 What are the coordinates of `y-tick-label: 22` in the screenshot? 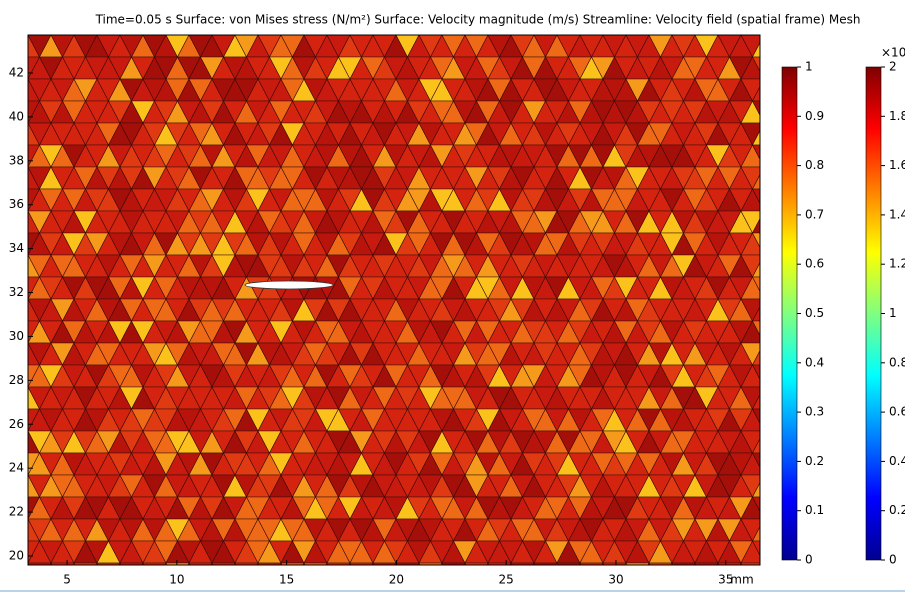 It's located at (16, 512).